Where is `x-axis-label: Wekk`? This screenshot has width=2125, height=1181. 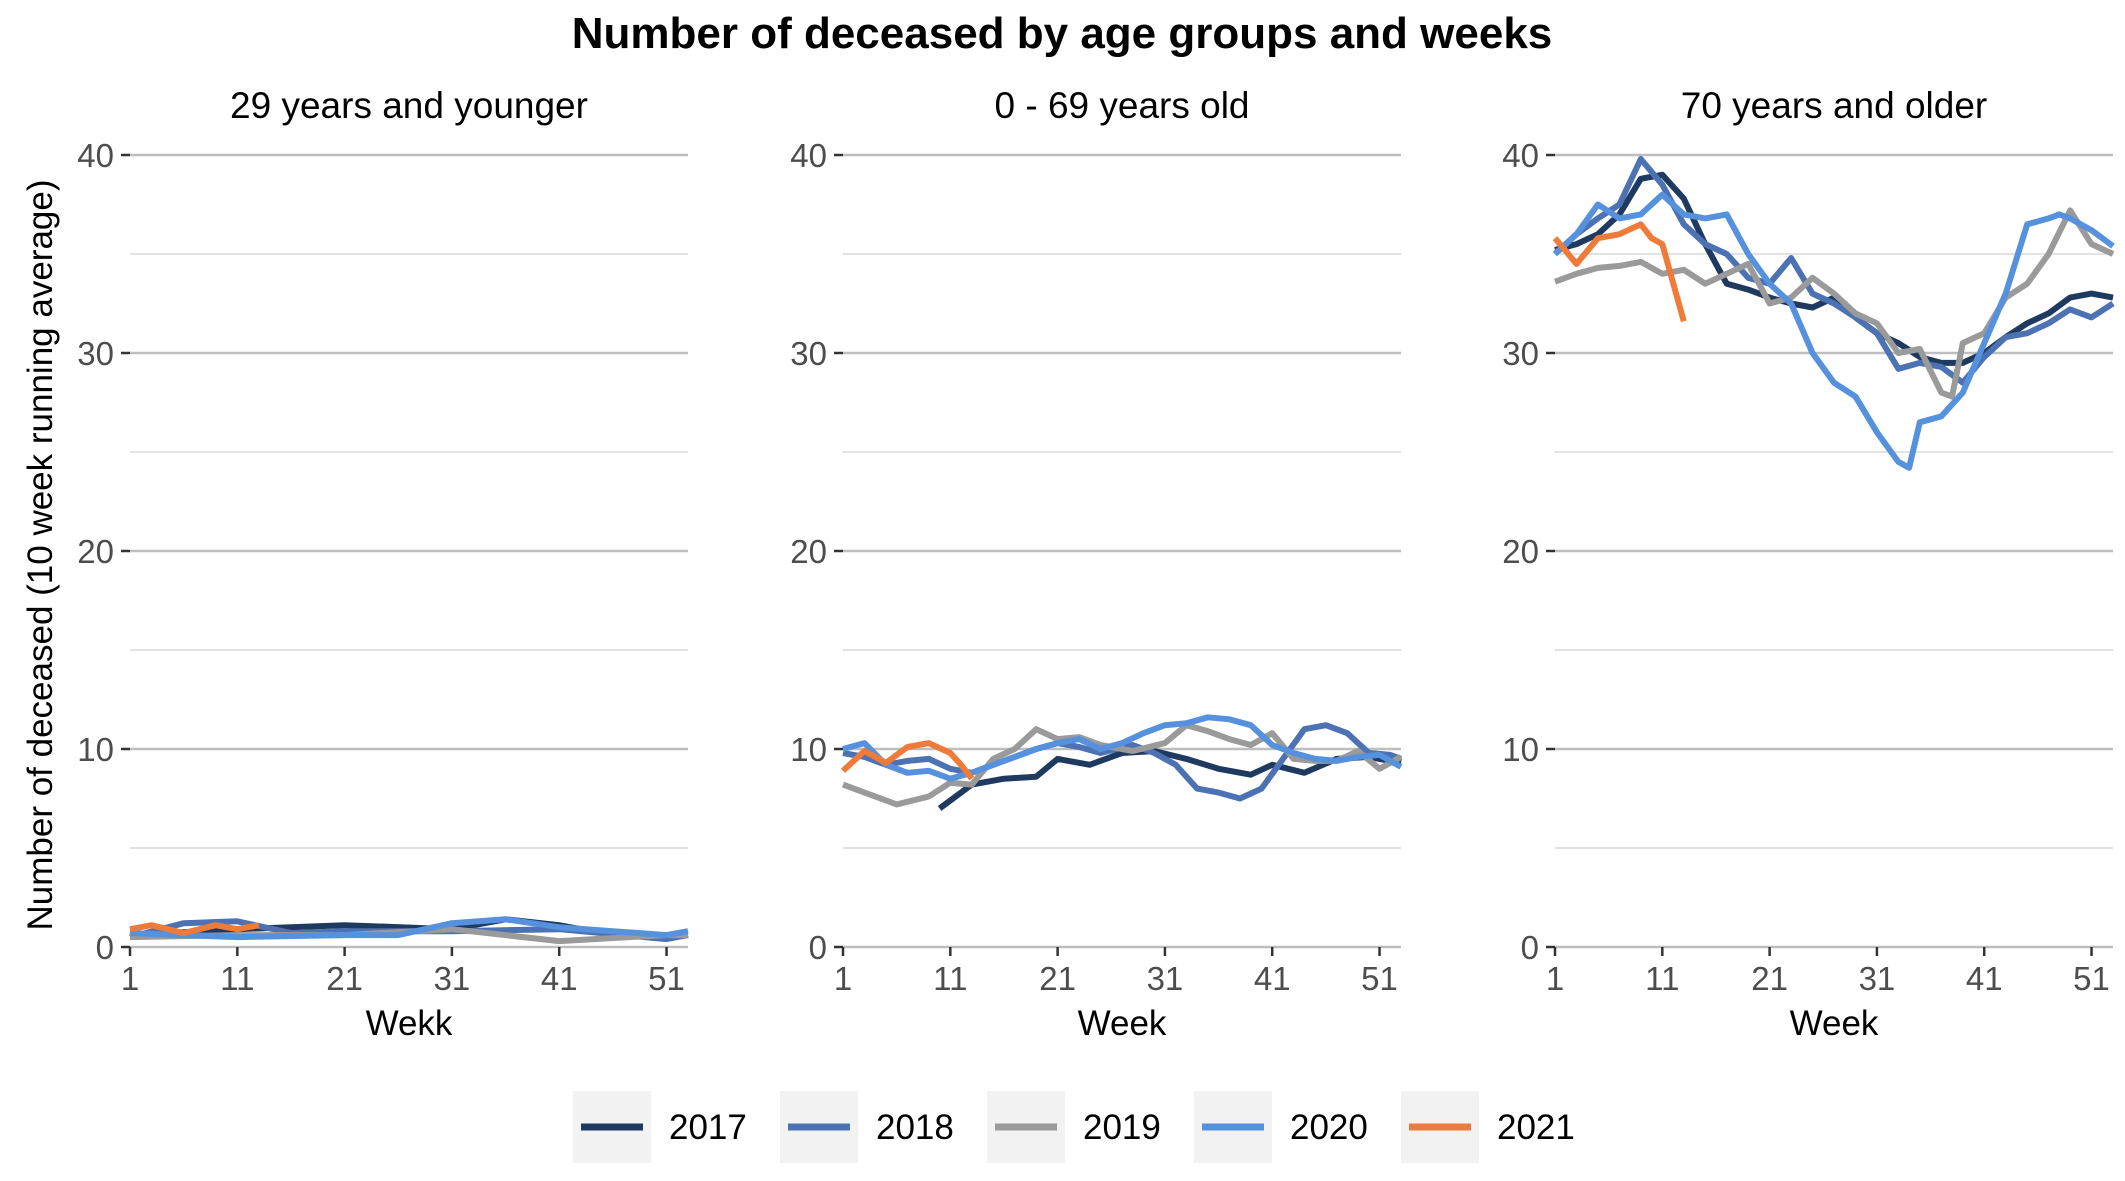 x-axis-label: Wekk is located at coordinates (409, 1023).